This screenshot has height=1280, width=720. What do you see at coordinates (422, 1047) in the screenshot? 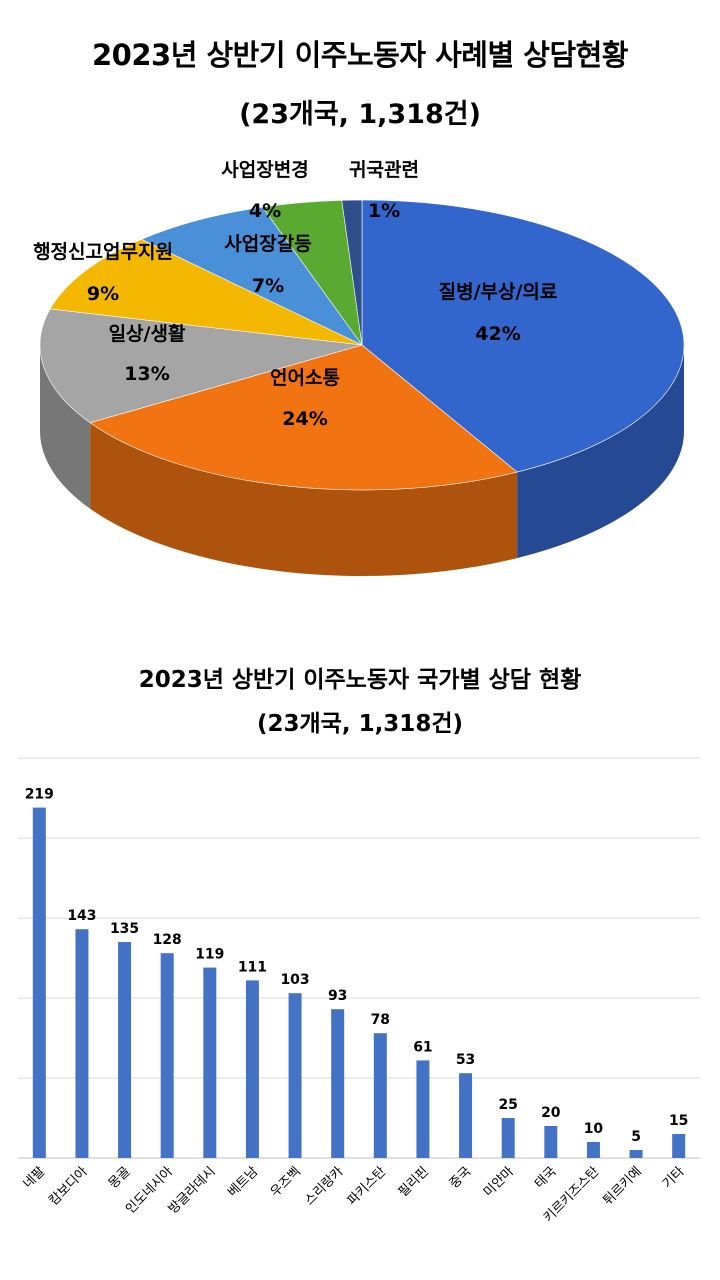
I see `bar-value-label-9: 61` at bounding box center [422, 1047].